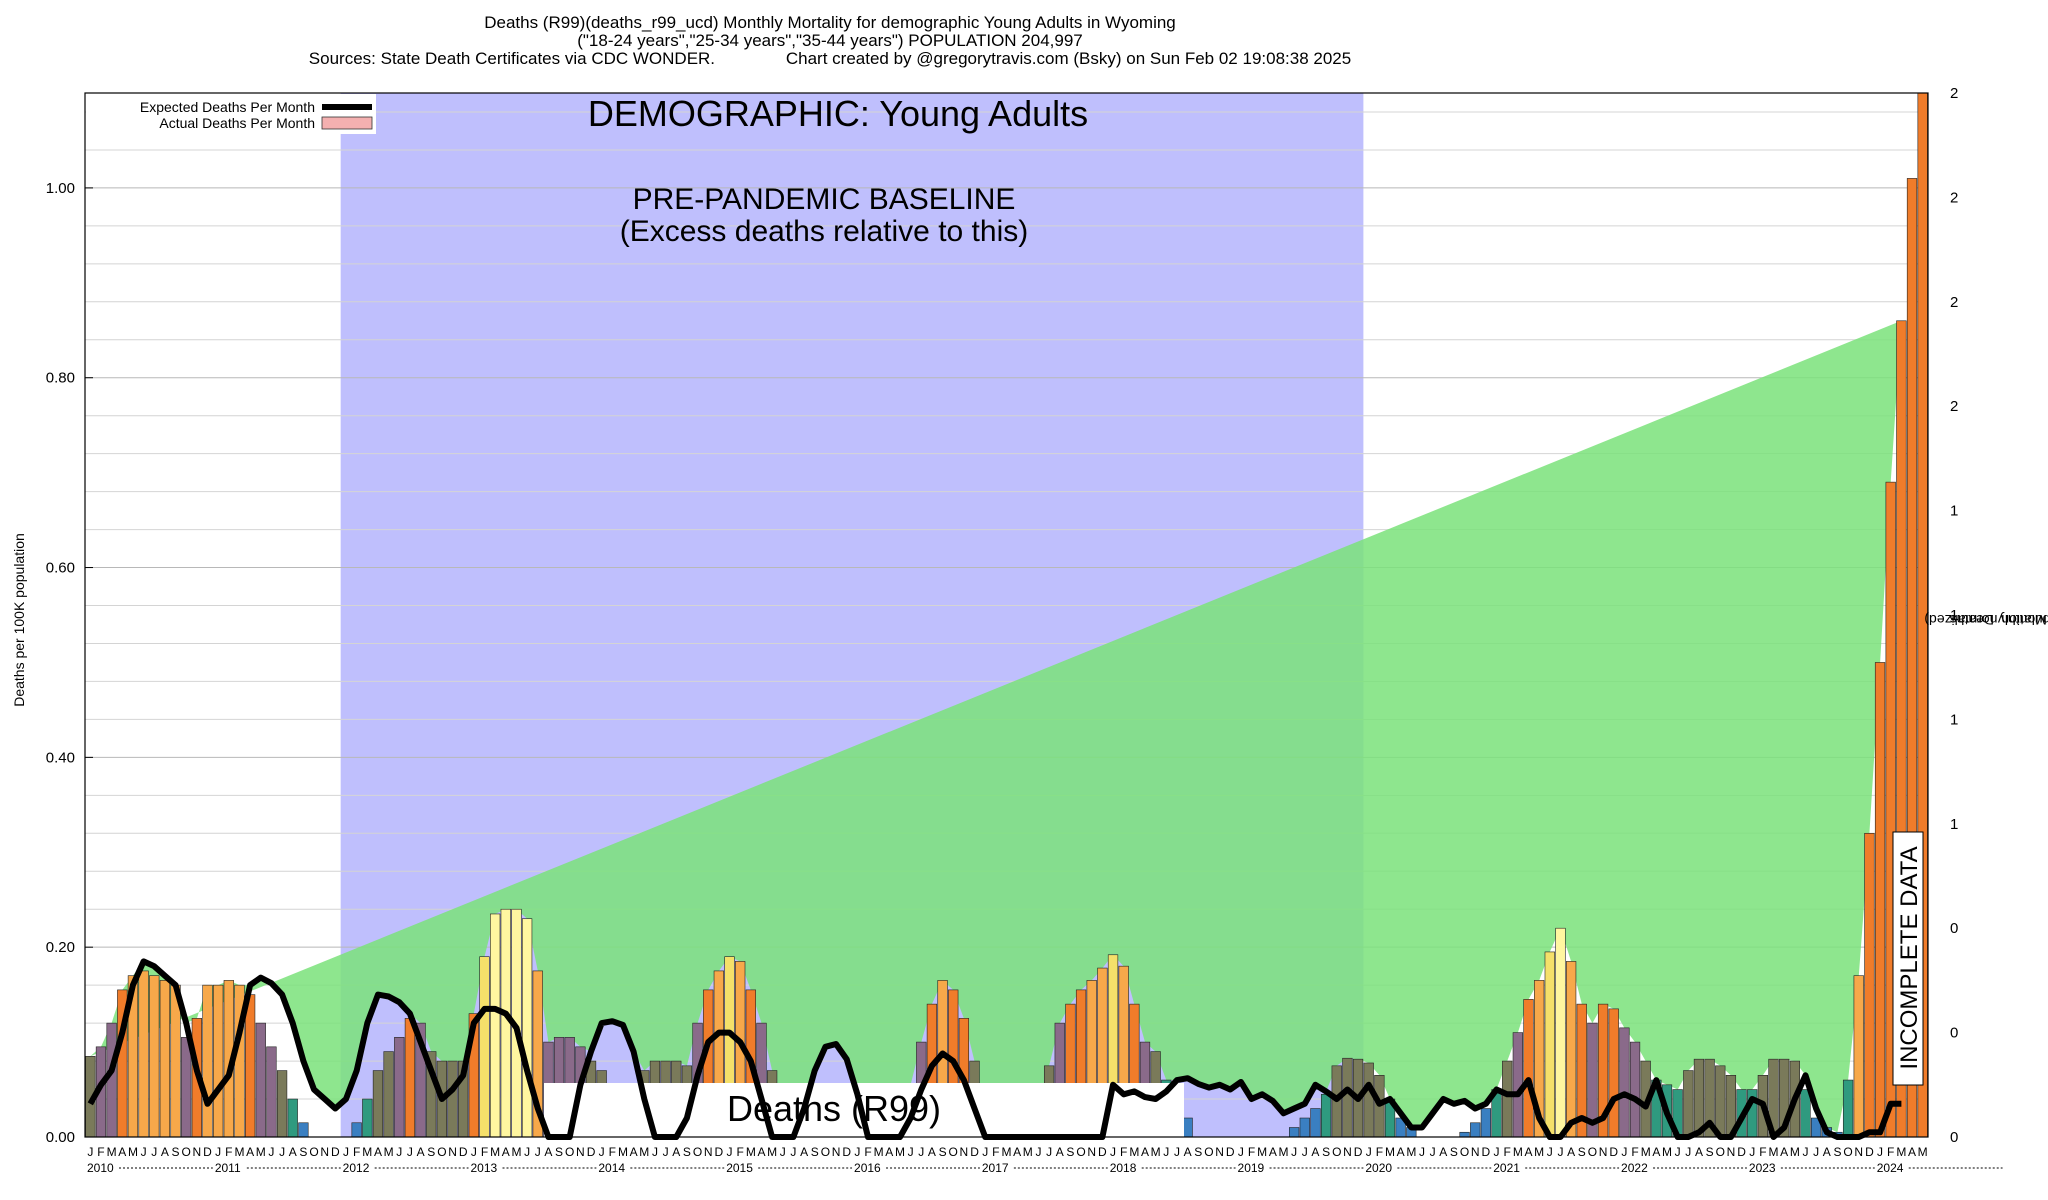  Describe the element at coordinates (611, 1168) in the screenshot. I see `x-year-label: 2014` at that location.